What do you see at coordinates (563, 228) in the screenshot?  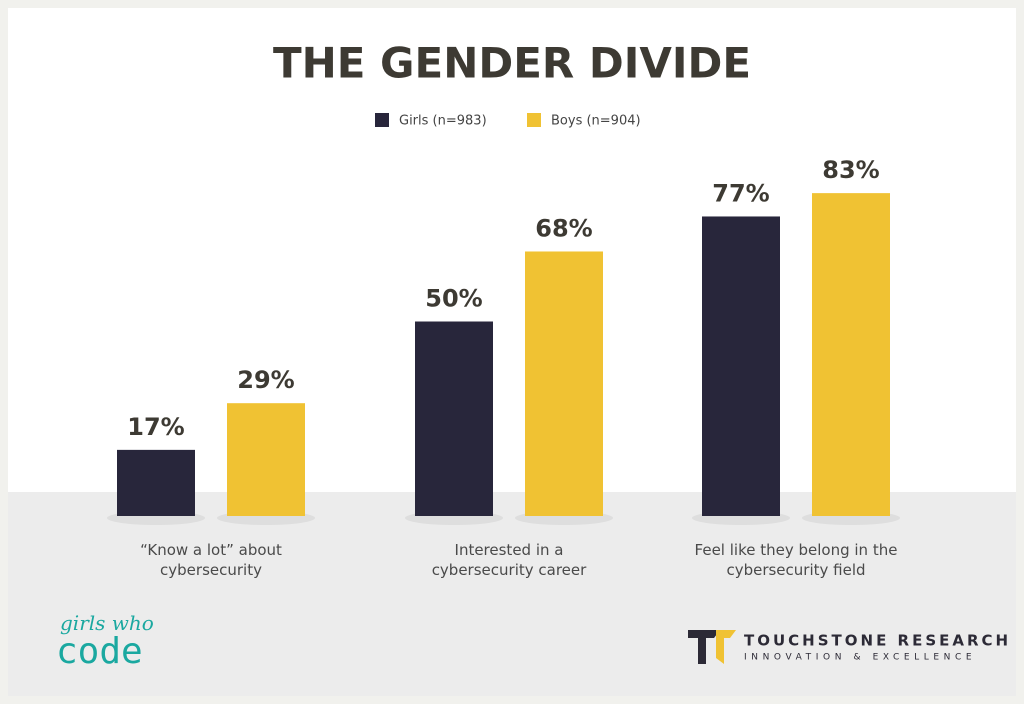 I see `value-label: 68%` at bounding box center [563, 228].